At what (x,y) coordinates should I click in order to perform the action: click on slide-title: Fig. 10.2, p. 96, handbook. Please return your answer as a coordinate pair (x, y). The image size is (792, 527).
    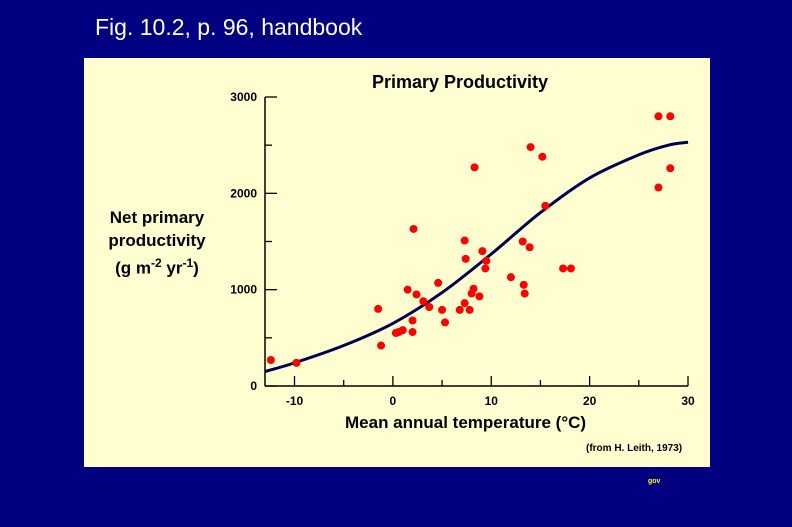
    Looking at the image, I should click on (229, 27).